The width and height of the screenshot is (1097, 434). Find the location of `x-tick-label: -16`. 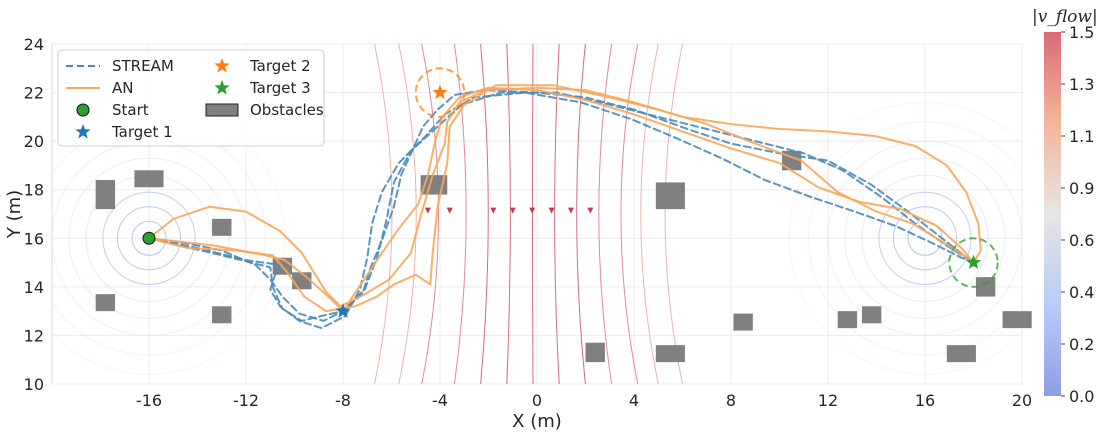

x-tick-label: -16 is located at coordinates (149, 400).